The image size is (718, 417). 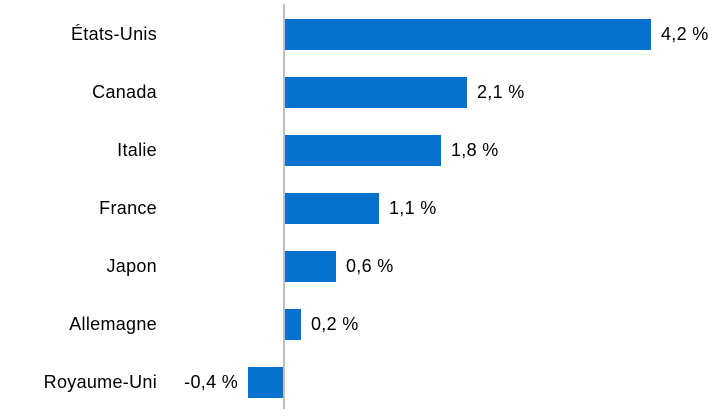 What do you see at coordinates (475, 150) in the screenshot?
I see `value-label: 1,8 %` at bounding box center [475, 150].